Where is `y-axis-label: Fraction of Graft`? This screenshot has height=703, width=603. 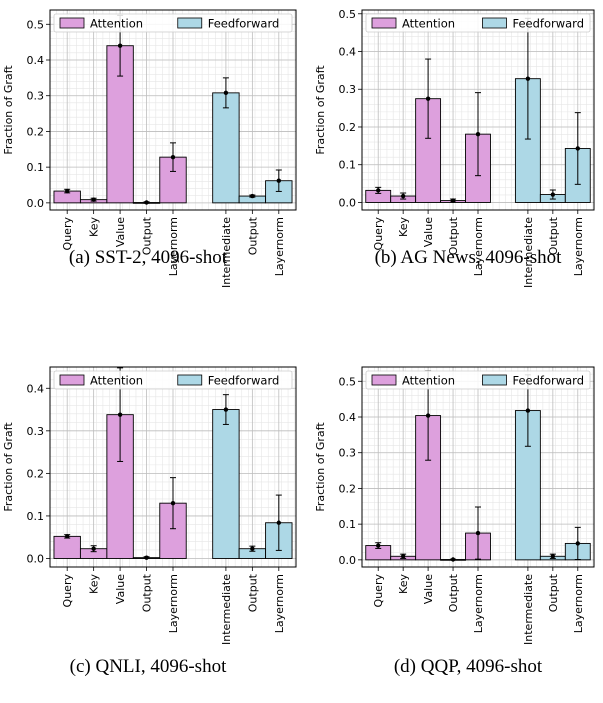 y-axis-label: Fraction of Graft is located at coordinates (320, 467).